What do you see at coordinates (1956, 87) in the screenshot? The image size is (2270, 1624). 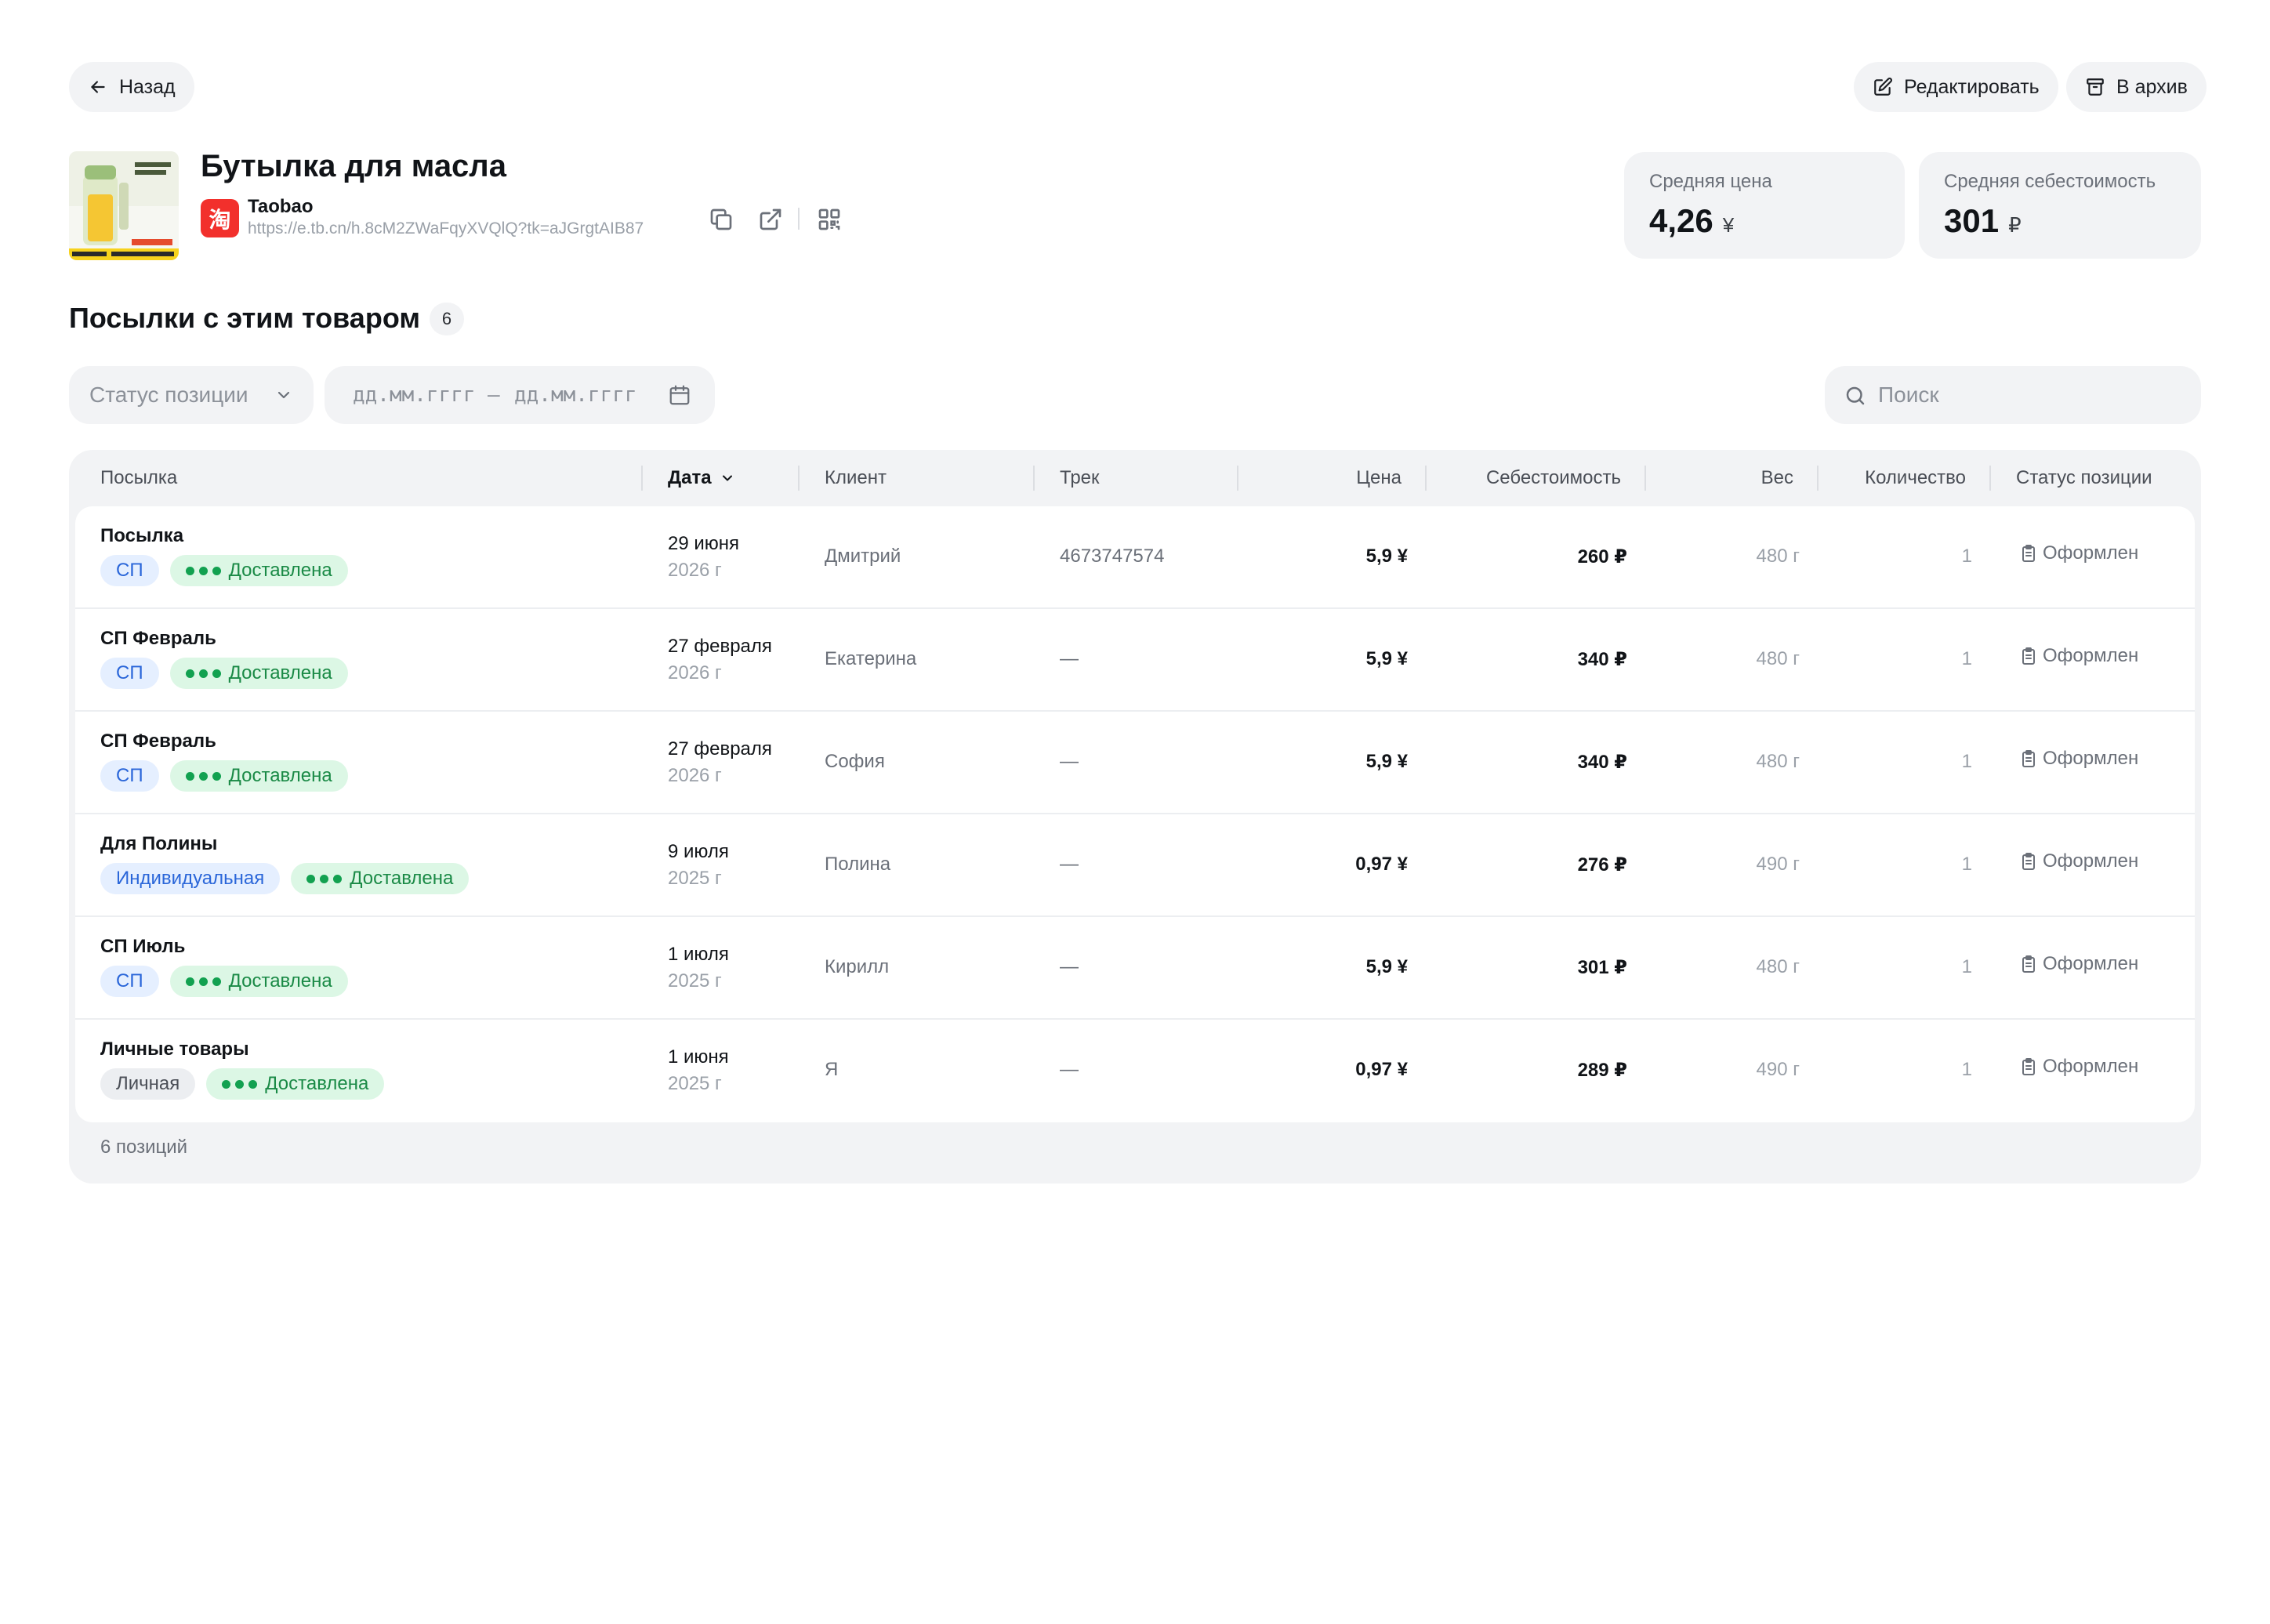 I see `edit-button: Редактировать` at bounding box center [1956, 87].